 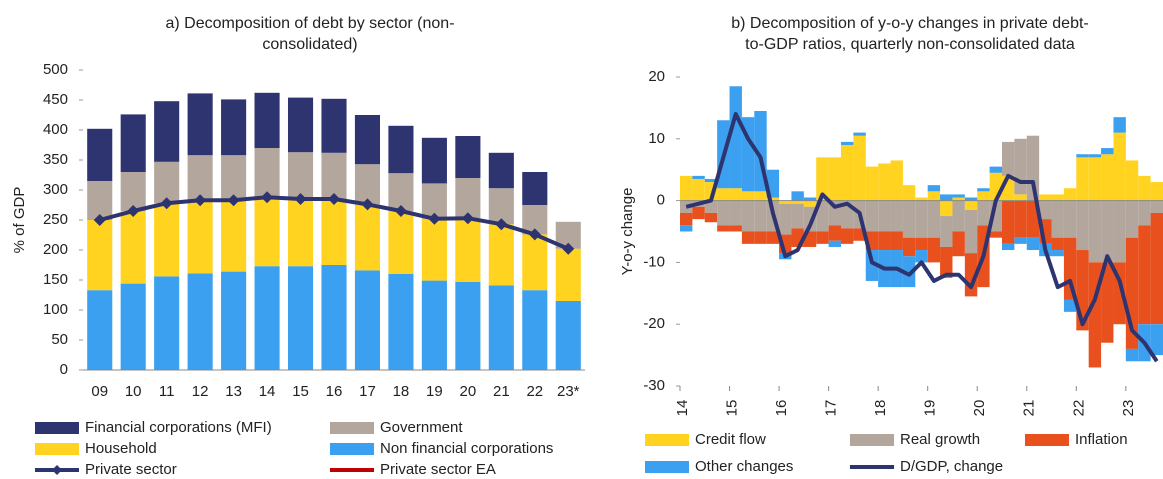 I want to click on y-tick-label: -20, so click(x=654, y=323).